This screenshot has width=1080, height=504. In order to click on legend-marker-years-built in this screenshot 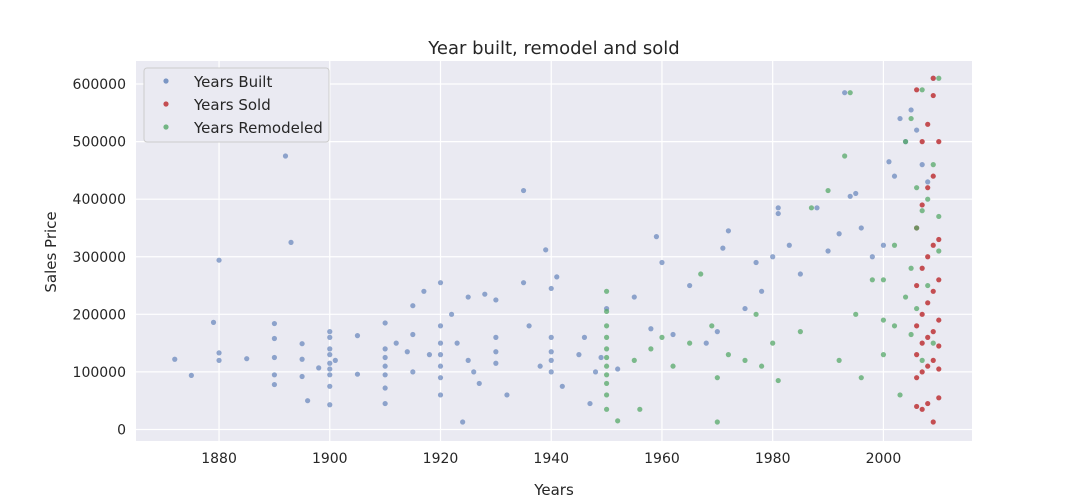, I will do `click(166, 81)`.